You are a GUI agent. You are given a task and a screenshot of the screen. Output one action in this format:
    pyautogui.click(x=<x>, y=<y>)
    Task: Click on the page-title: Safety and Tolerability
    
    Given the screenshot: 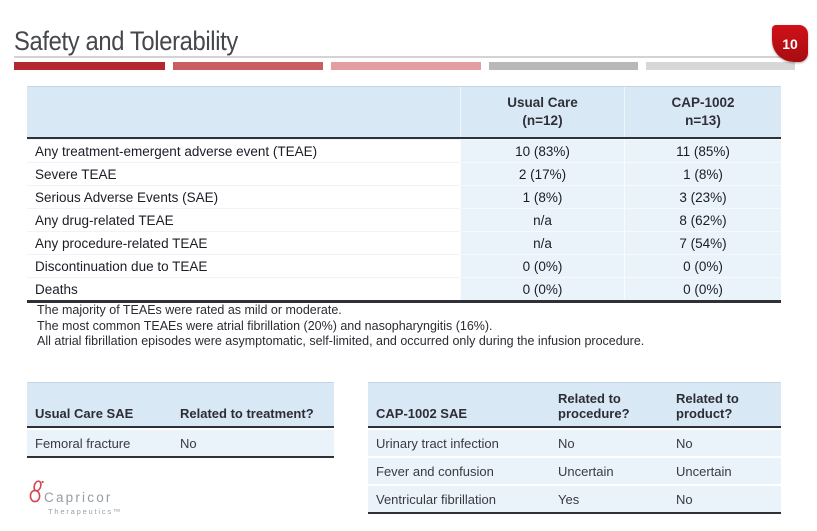 What is the action you would take?
    pyautogui.click(x=126, y=41)
    